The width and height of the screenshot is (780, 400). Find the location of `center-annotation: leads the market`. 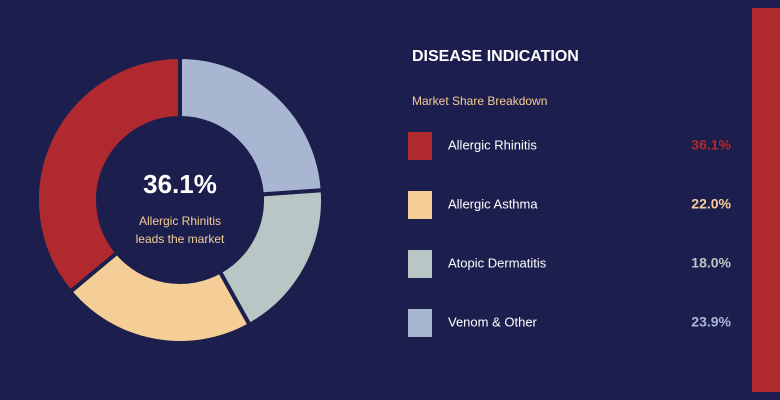

center-annotation: leads the market is located at coordinates (180, 239).